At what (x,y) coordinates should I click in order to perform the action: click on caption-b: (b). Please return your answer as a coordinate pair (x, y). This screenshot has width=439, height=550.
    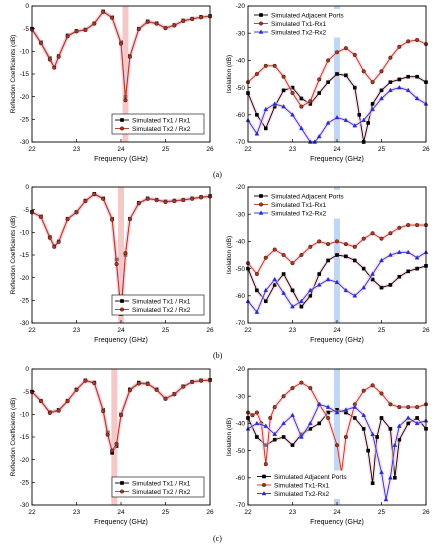
    Looking at the image, I should click on (218, 355).